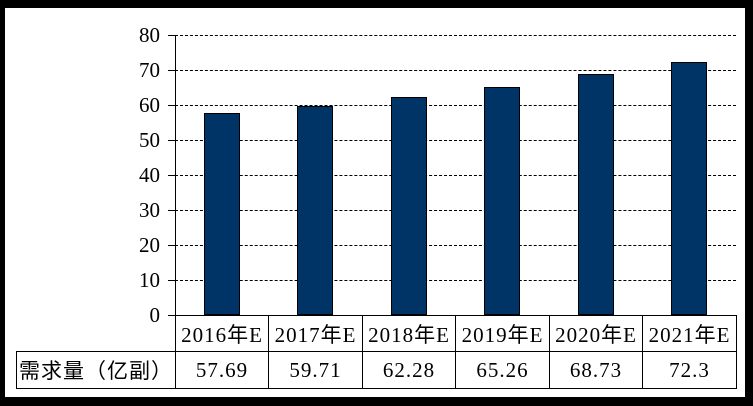 This screenshot has height=406, width=753. Describe the element at coordinates (149, 280) in the screenshot. I see `y-axis-label: 10` at that location.